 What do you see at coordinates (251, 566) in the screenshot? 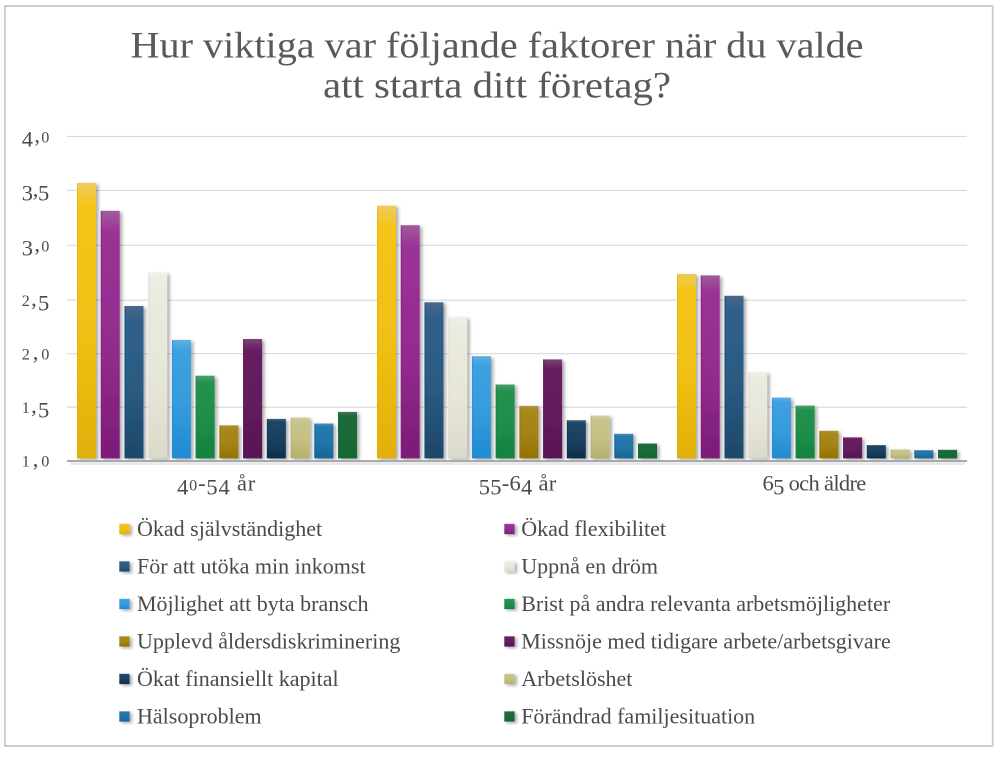
I see `svg-text: För att utöka min inkomst` at bounding box center [251, 566].